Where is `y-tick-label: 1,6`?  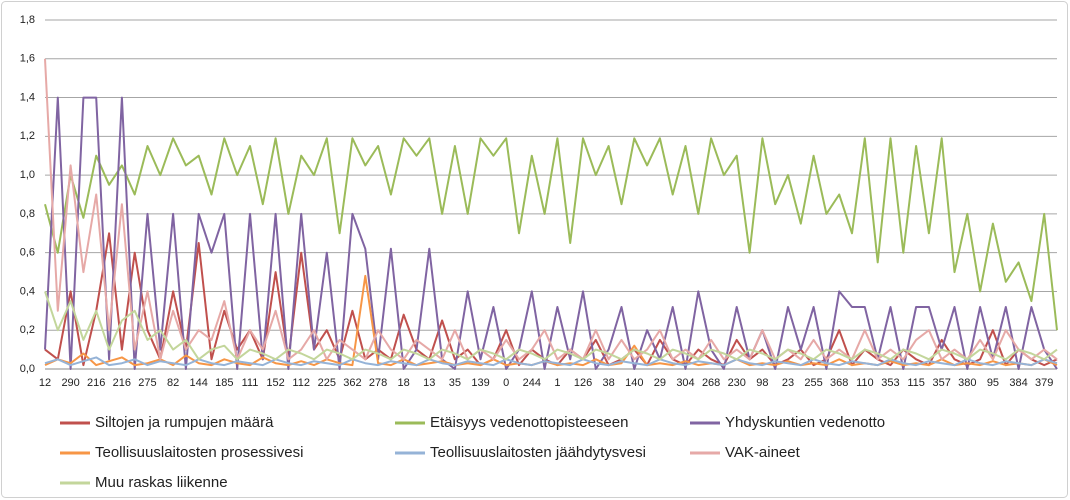 y-tick-label: 1,6 is located at coordinates (27, 59).